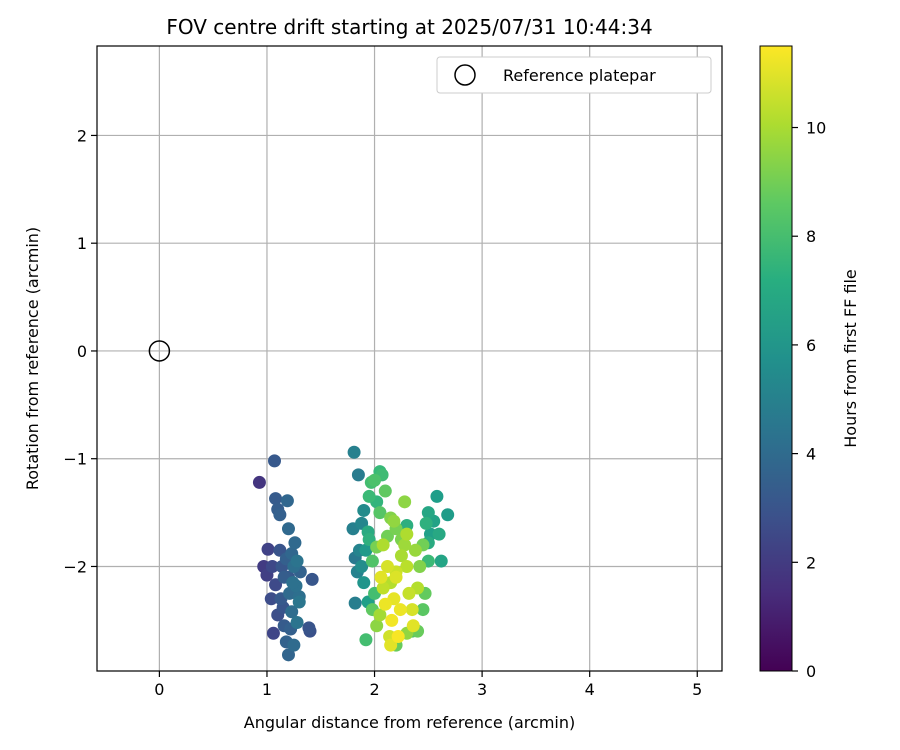 Image resolution: width=900 pixels, height=750 pixels. What do you see at coordinates (428, 685) in the screenshot?
I see `x-axis-ticks: 0 1 2 3 4 5` at bounding box center [428, 685].